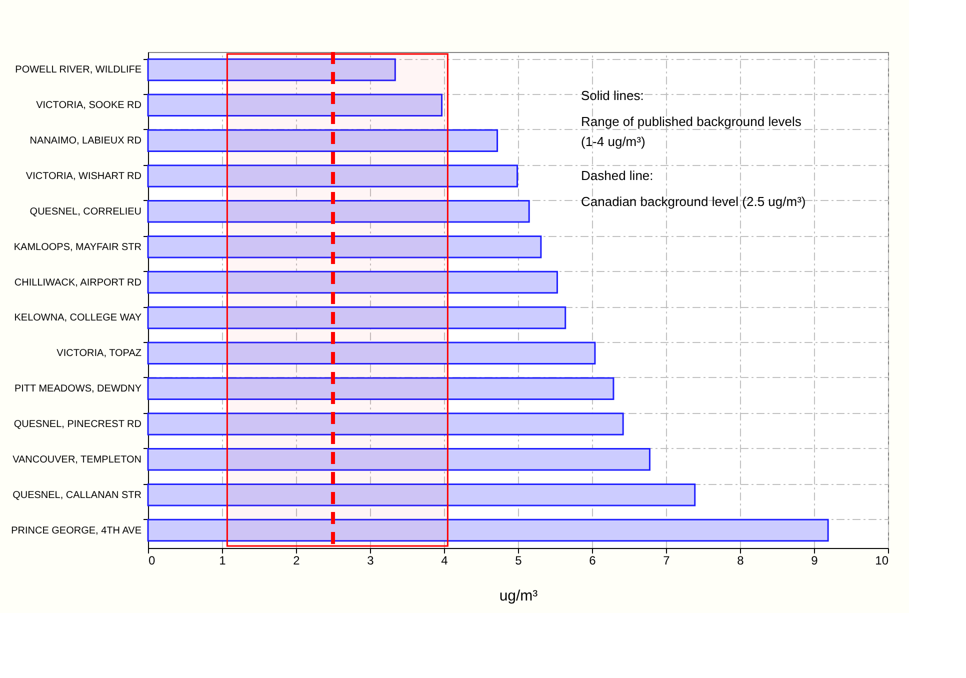  Describe the element at coordinates (78, 424) in the screenshot. I see `y-tick-label: QUESNEL, PINECREST RD` at that location.